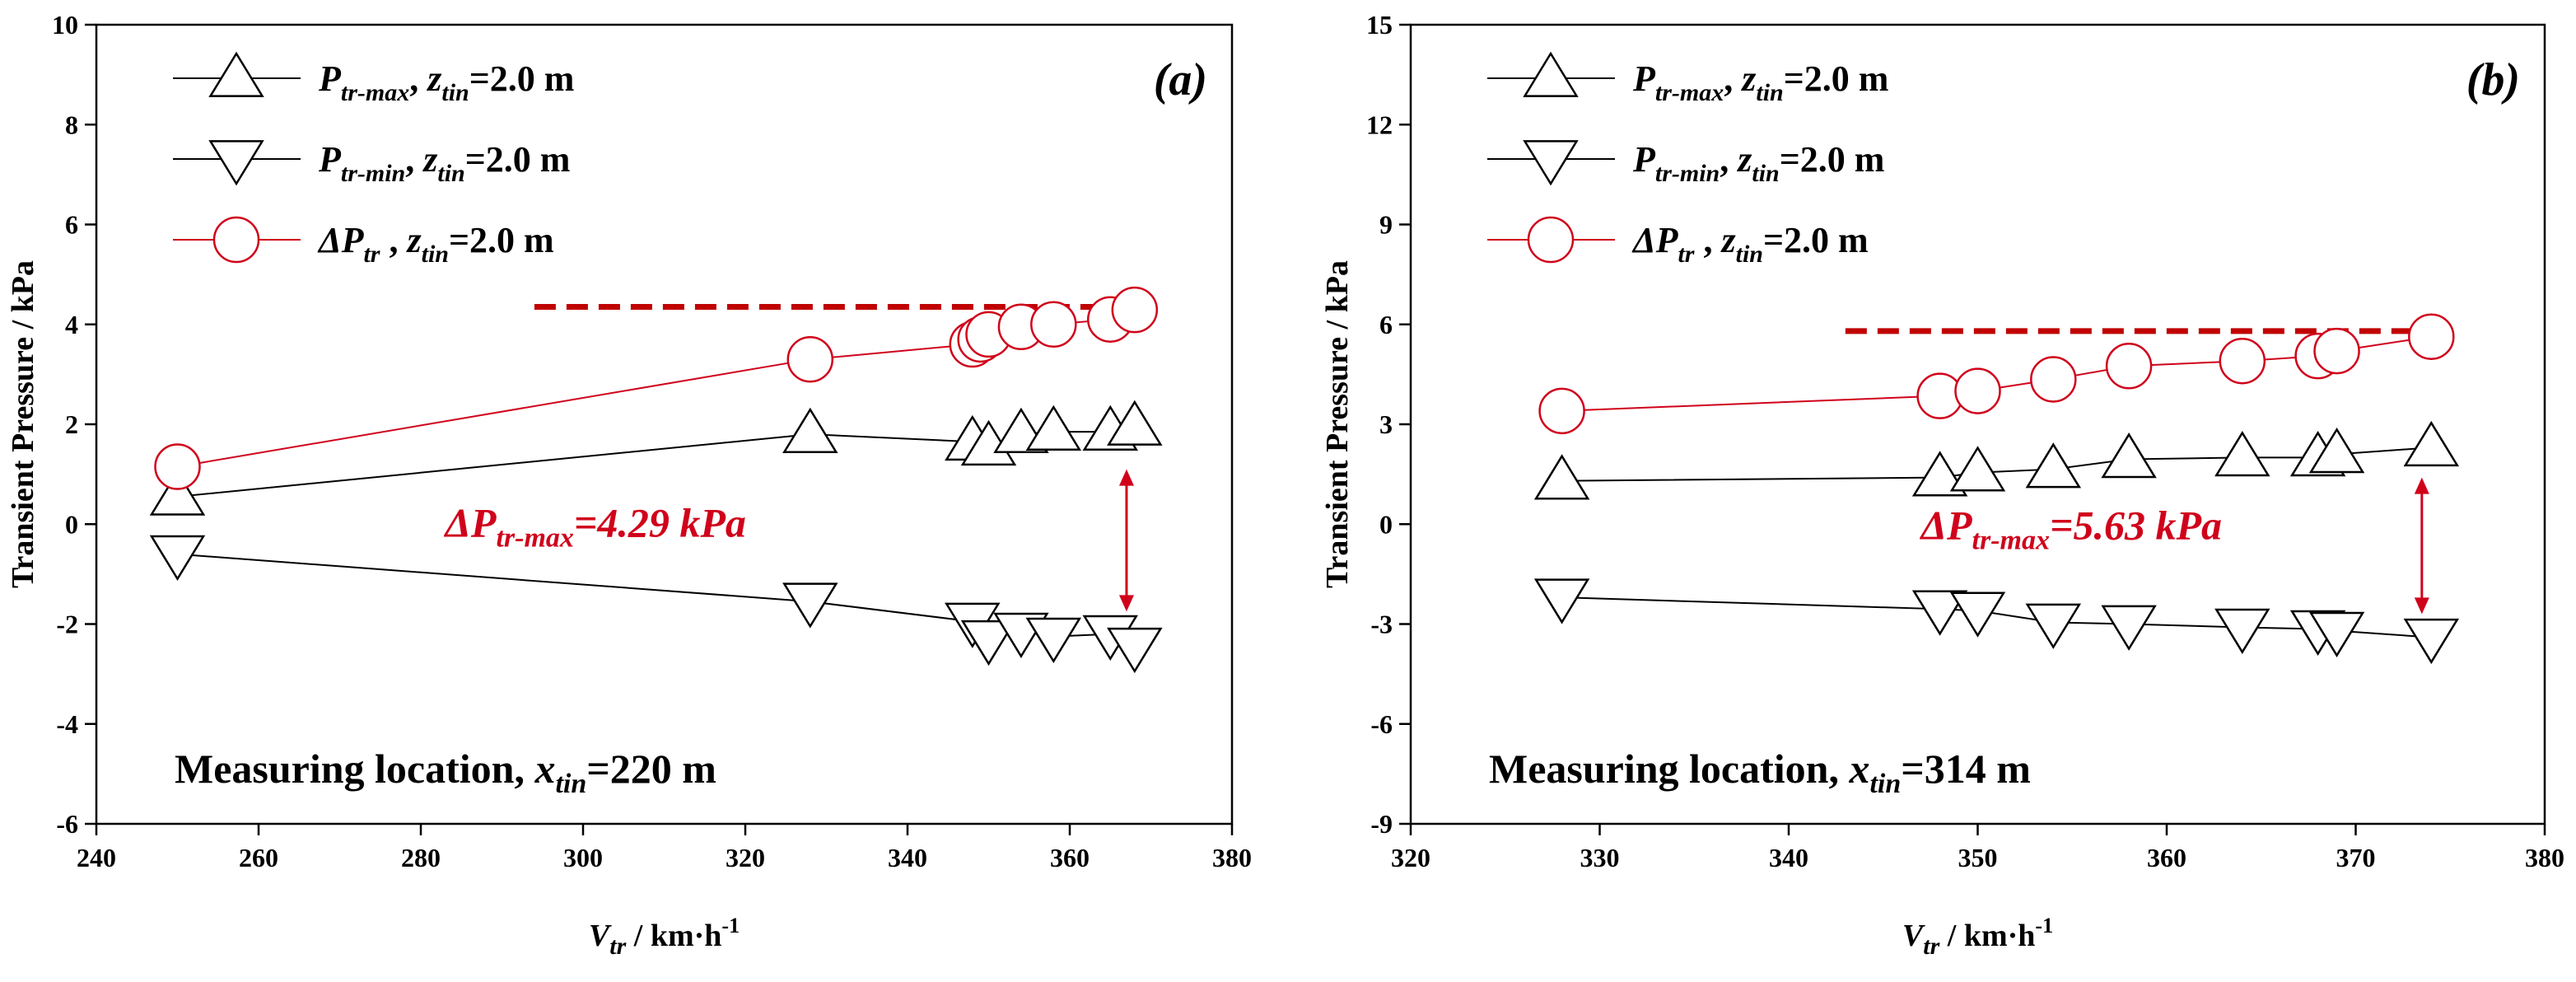  What do you see at coordinates (1381, 824) in the screenshot?
I see `y-tick-label: -9` at bounding box center [1381, 824].